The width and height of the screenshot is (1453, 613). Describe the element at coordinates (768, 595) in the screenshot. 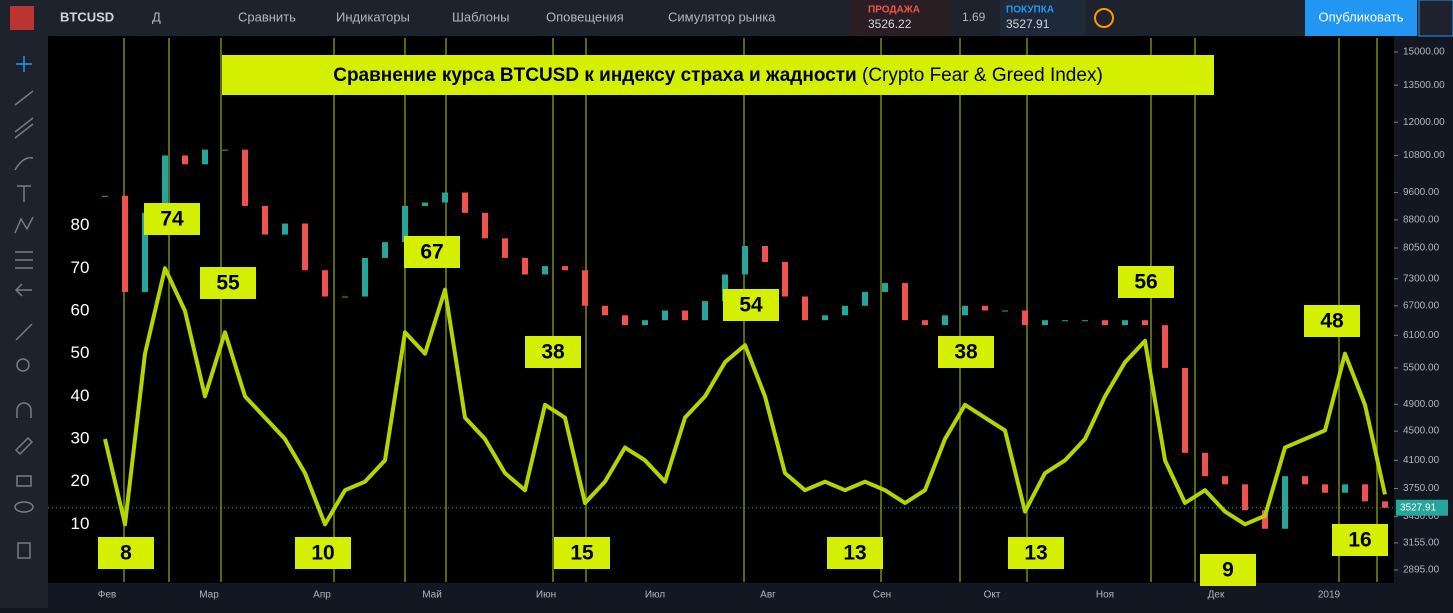

I see `time-label: Авг` at that location.